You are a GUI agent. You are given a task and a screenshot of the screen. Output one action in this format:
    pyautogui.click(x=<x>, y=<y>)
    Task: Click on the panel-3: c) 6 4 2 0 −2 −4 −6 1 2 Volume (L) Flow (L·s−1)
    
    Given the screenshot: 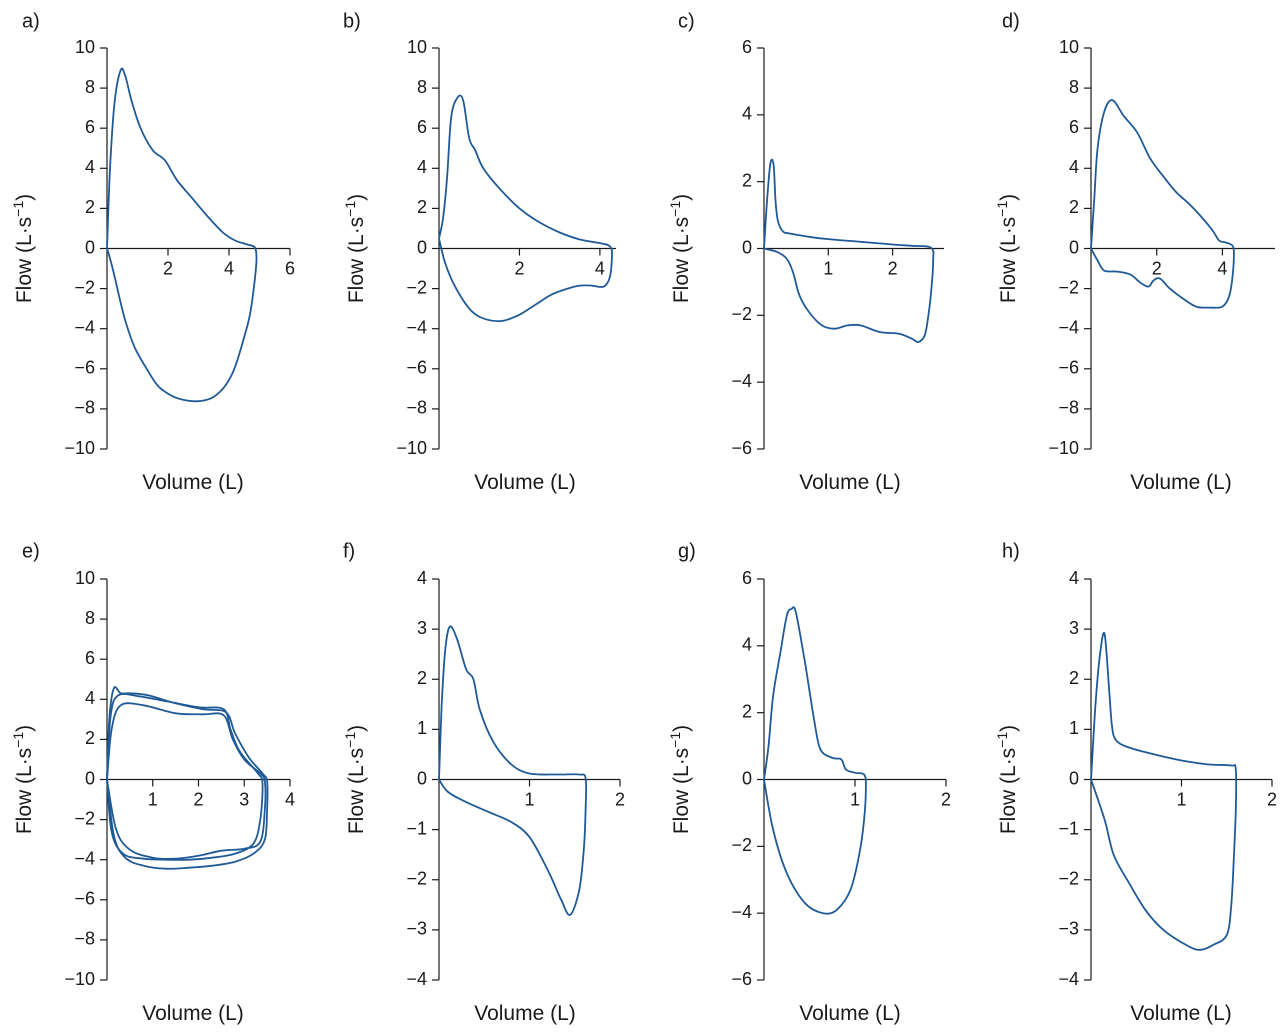 What is the action you would take?
    pyautogui.click(x=805, y=252)
    